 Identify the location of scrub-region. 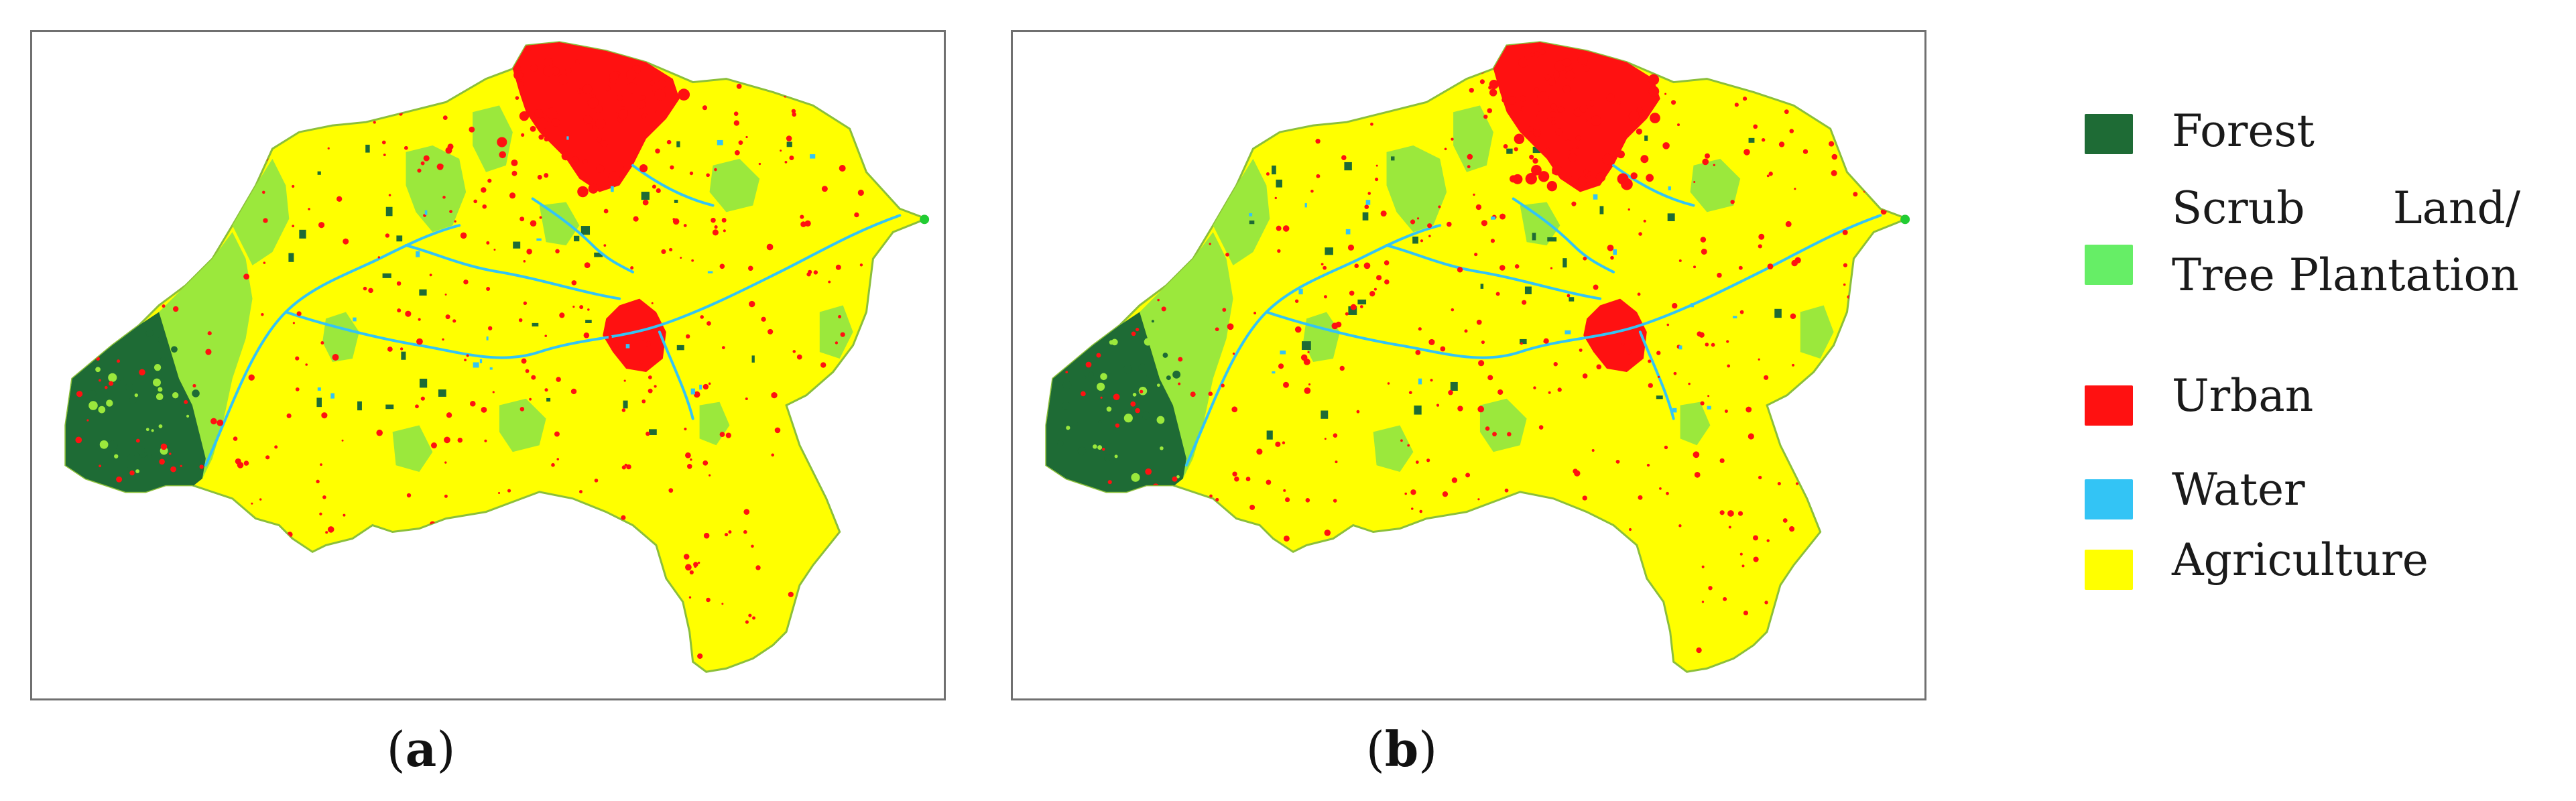
(1241, 211).